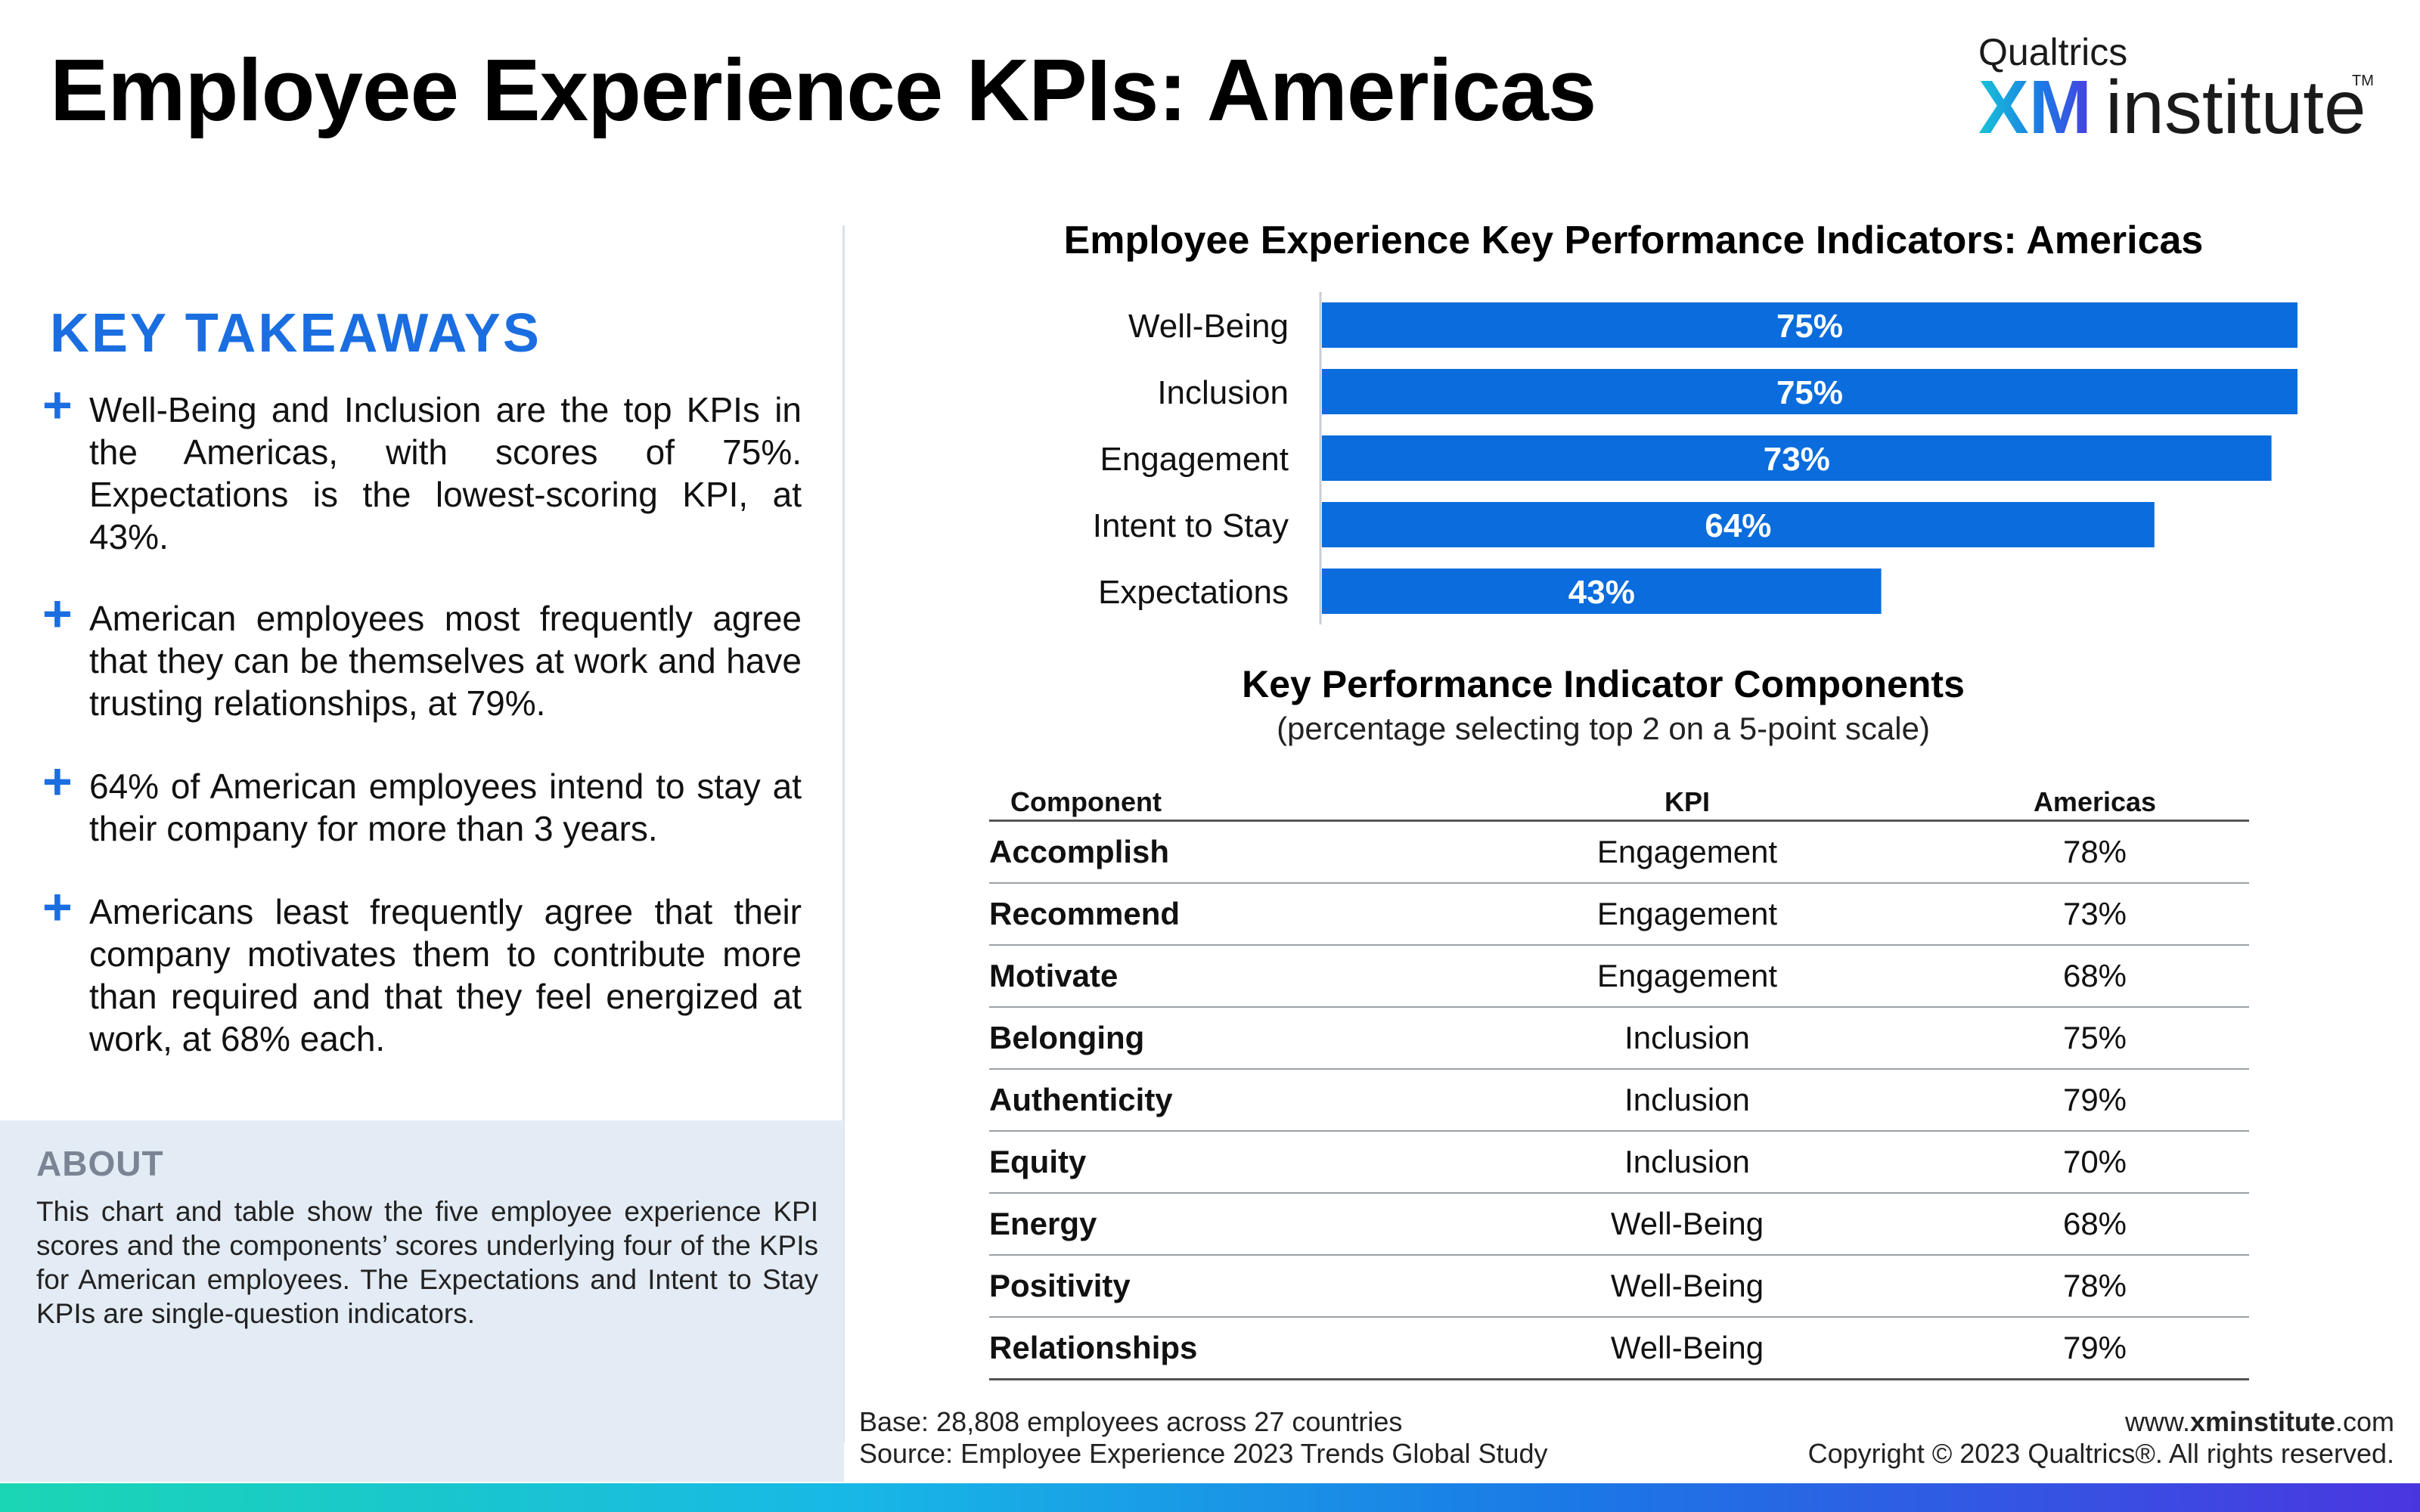 This screenshot has height=1512, width=2420. What do you see at coordinates (2157, 1421) in the screenshot?
I see `footer-url-prefix: www.` at bounding box center [2157, 1421].